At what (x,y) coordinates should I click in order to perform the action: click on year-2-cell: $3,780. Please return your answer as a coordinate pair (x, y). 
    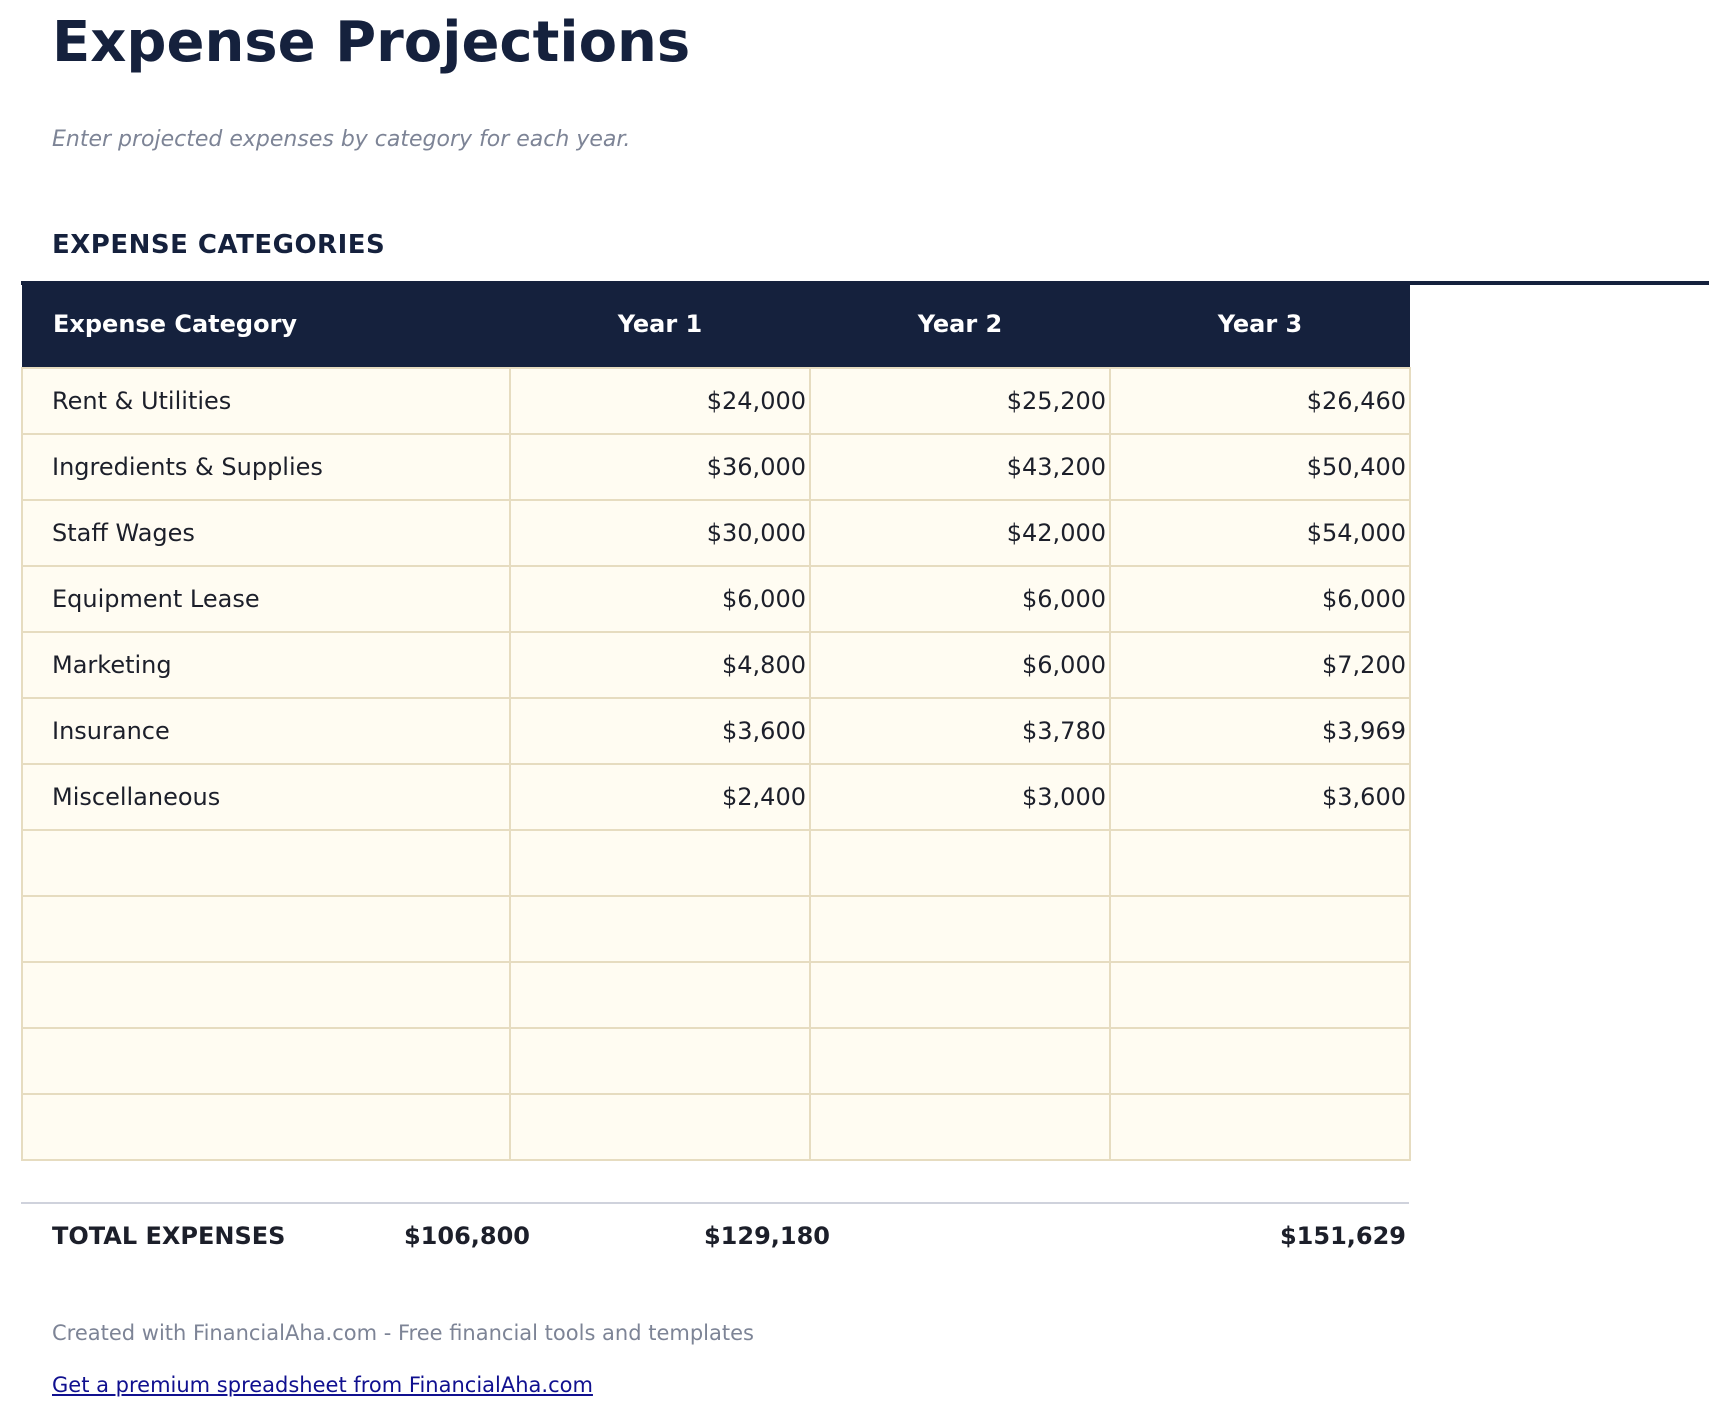
    Looking at the image, I should click on (960, 731).